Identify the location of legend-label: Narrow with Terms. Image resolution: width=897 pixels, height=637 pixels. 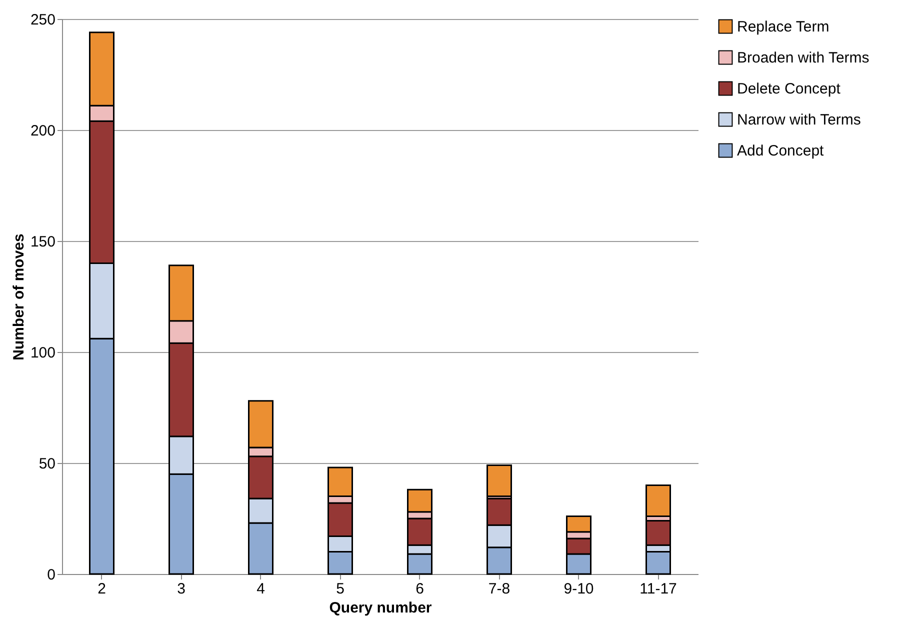
(799, 120).